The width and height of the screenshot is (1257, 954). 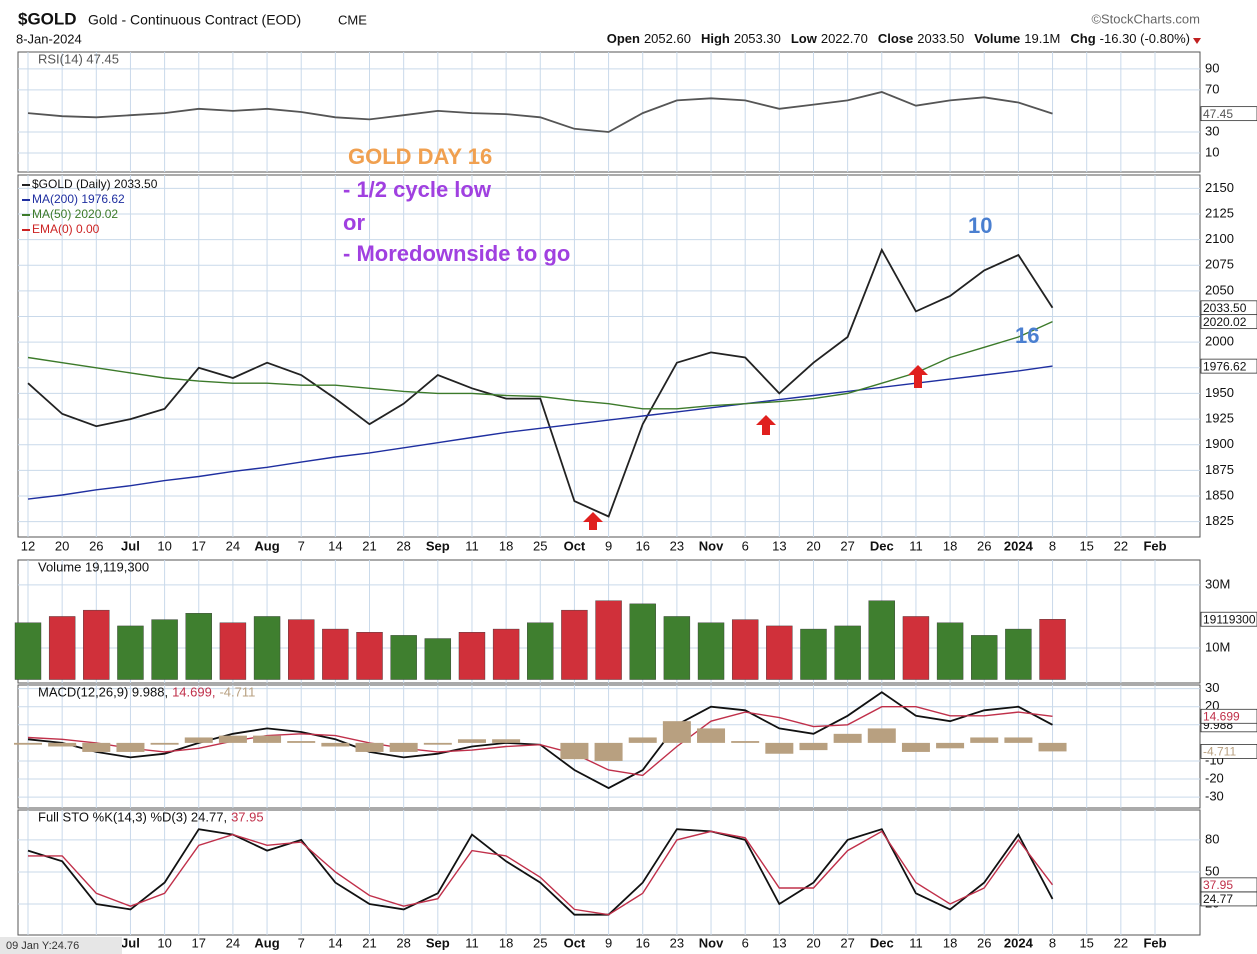 What do you see at coordinates (608, 942) in the screenshot?
I see `x-tick-label: 9` at bounding box center [608, 942].